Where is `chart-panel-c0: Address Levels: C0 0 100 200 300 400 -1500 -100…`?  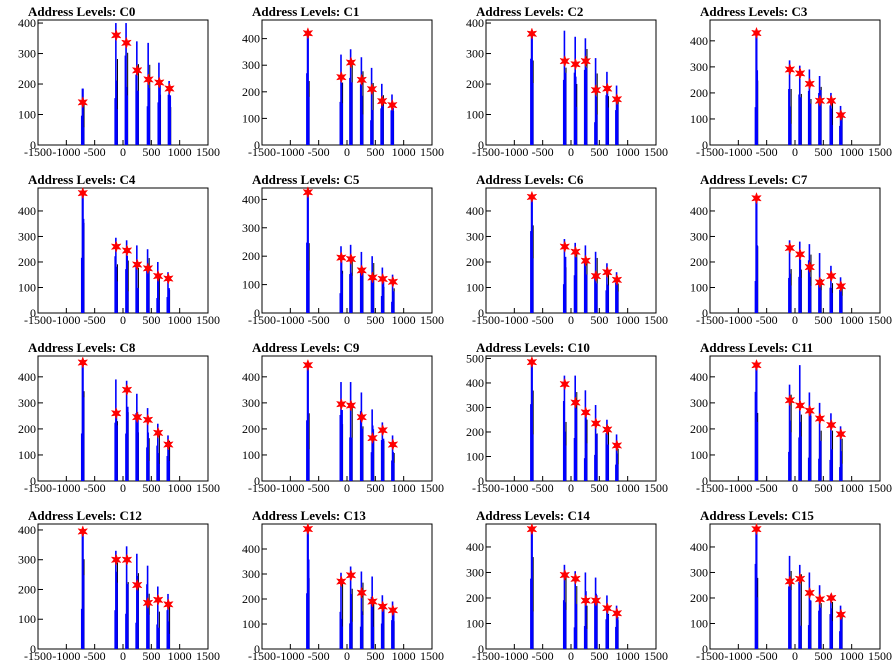
chart-panel-c0: Address Levels: C0 0 100 200 300 400 -1500 -100… is located at coordinates (112, 84).